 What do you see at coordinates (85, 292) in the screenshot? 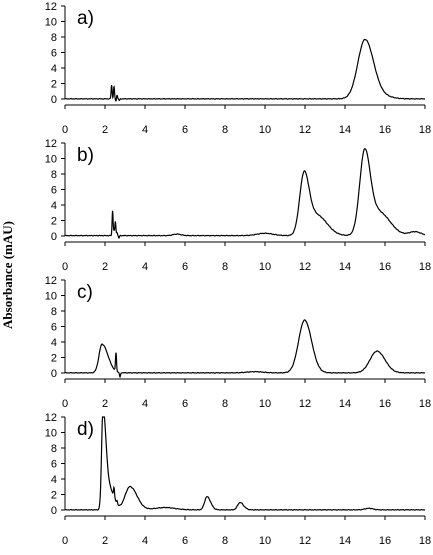
I see `panel-label: c)` at bounding box center [85, 292].